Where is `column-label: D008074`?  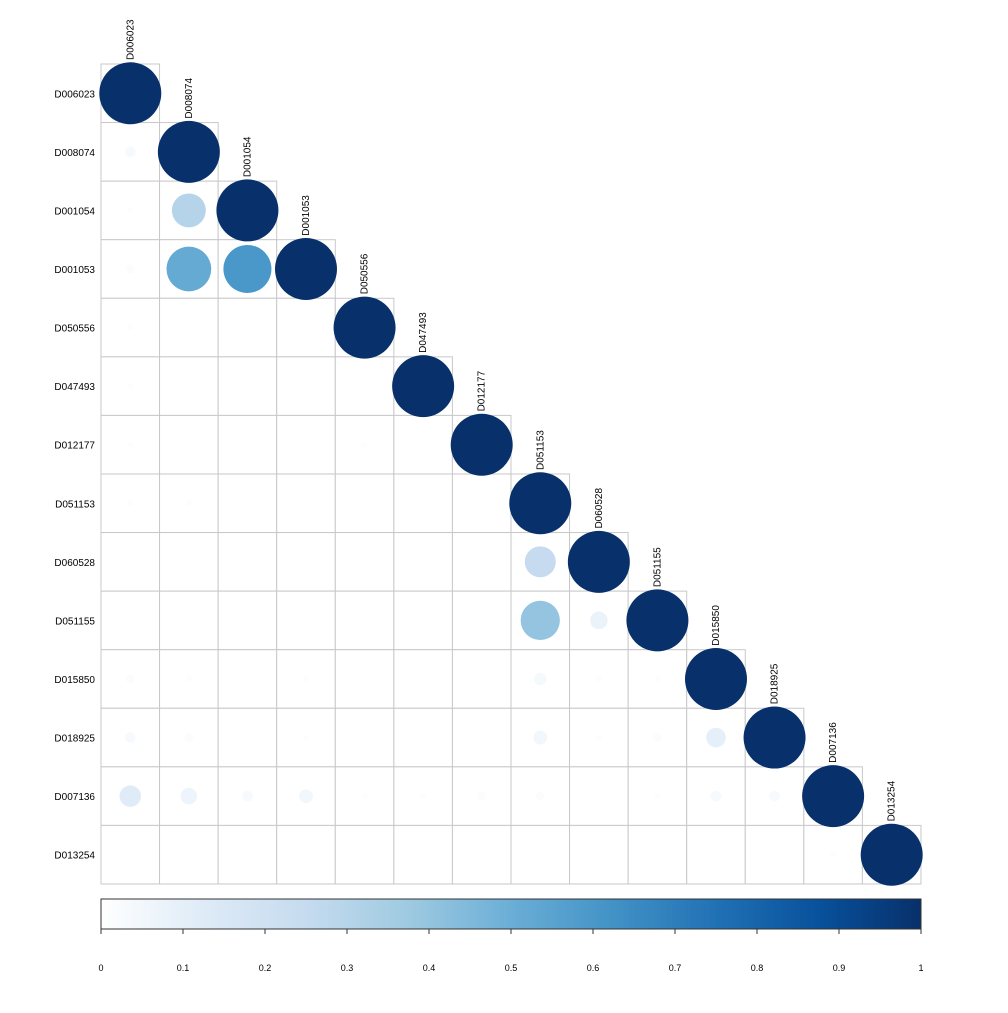 column-label: D008074 is located at coordinates (189, 98).